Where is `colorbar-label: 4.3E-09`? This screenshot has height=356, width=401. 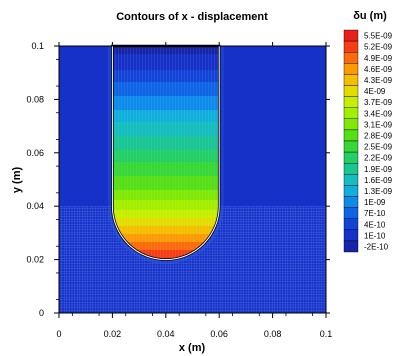 colorbar-label: 4.3E-09 is located at coordinates (378, 80).